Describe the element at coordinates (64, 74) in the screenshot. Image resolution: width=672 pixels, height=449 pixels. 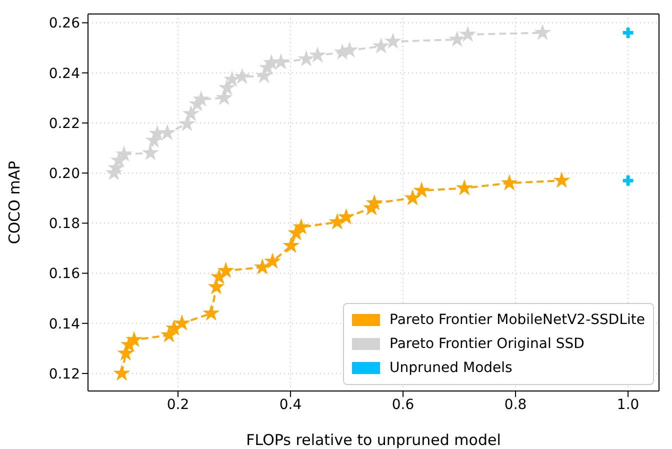
I see `y-tick-label: 0.24` at that location.